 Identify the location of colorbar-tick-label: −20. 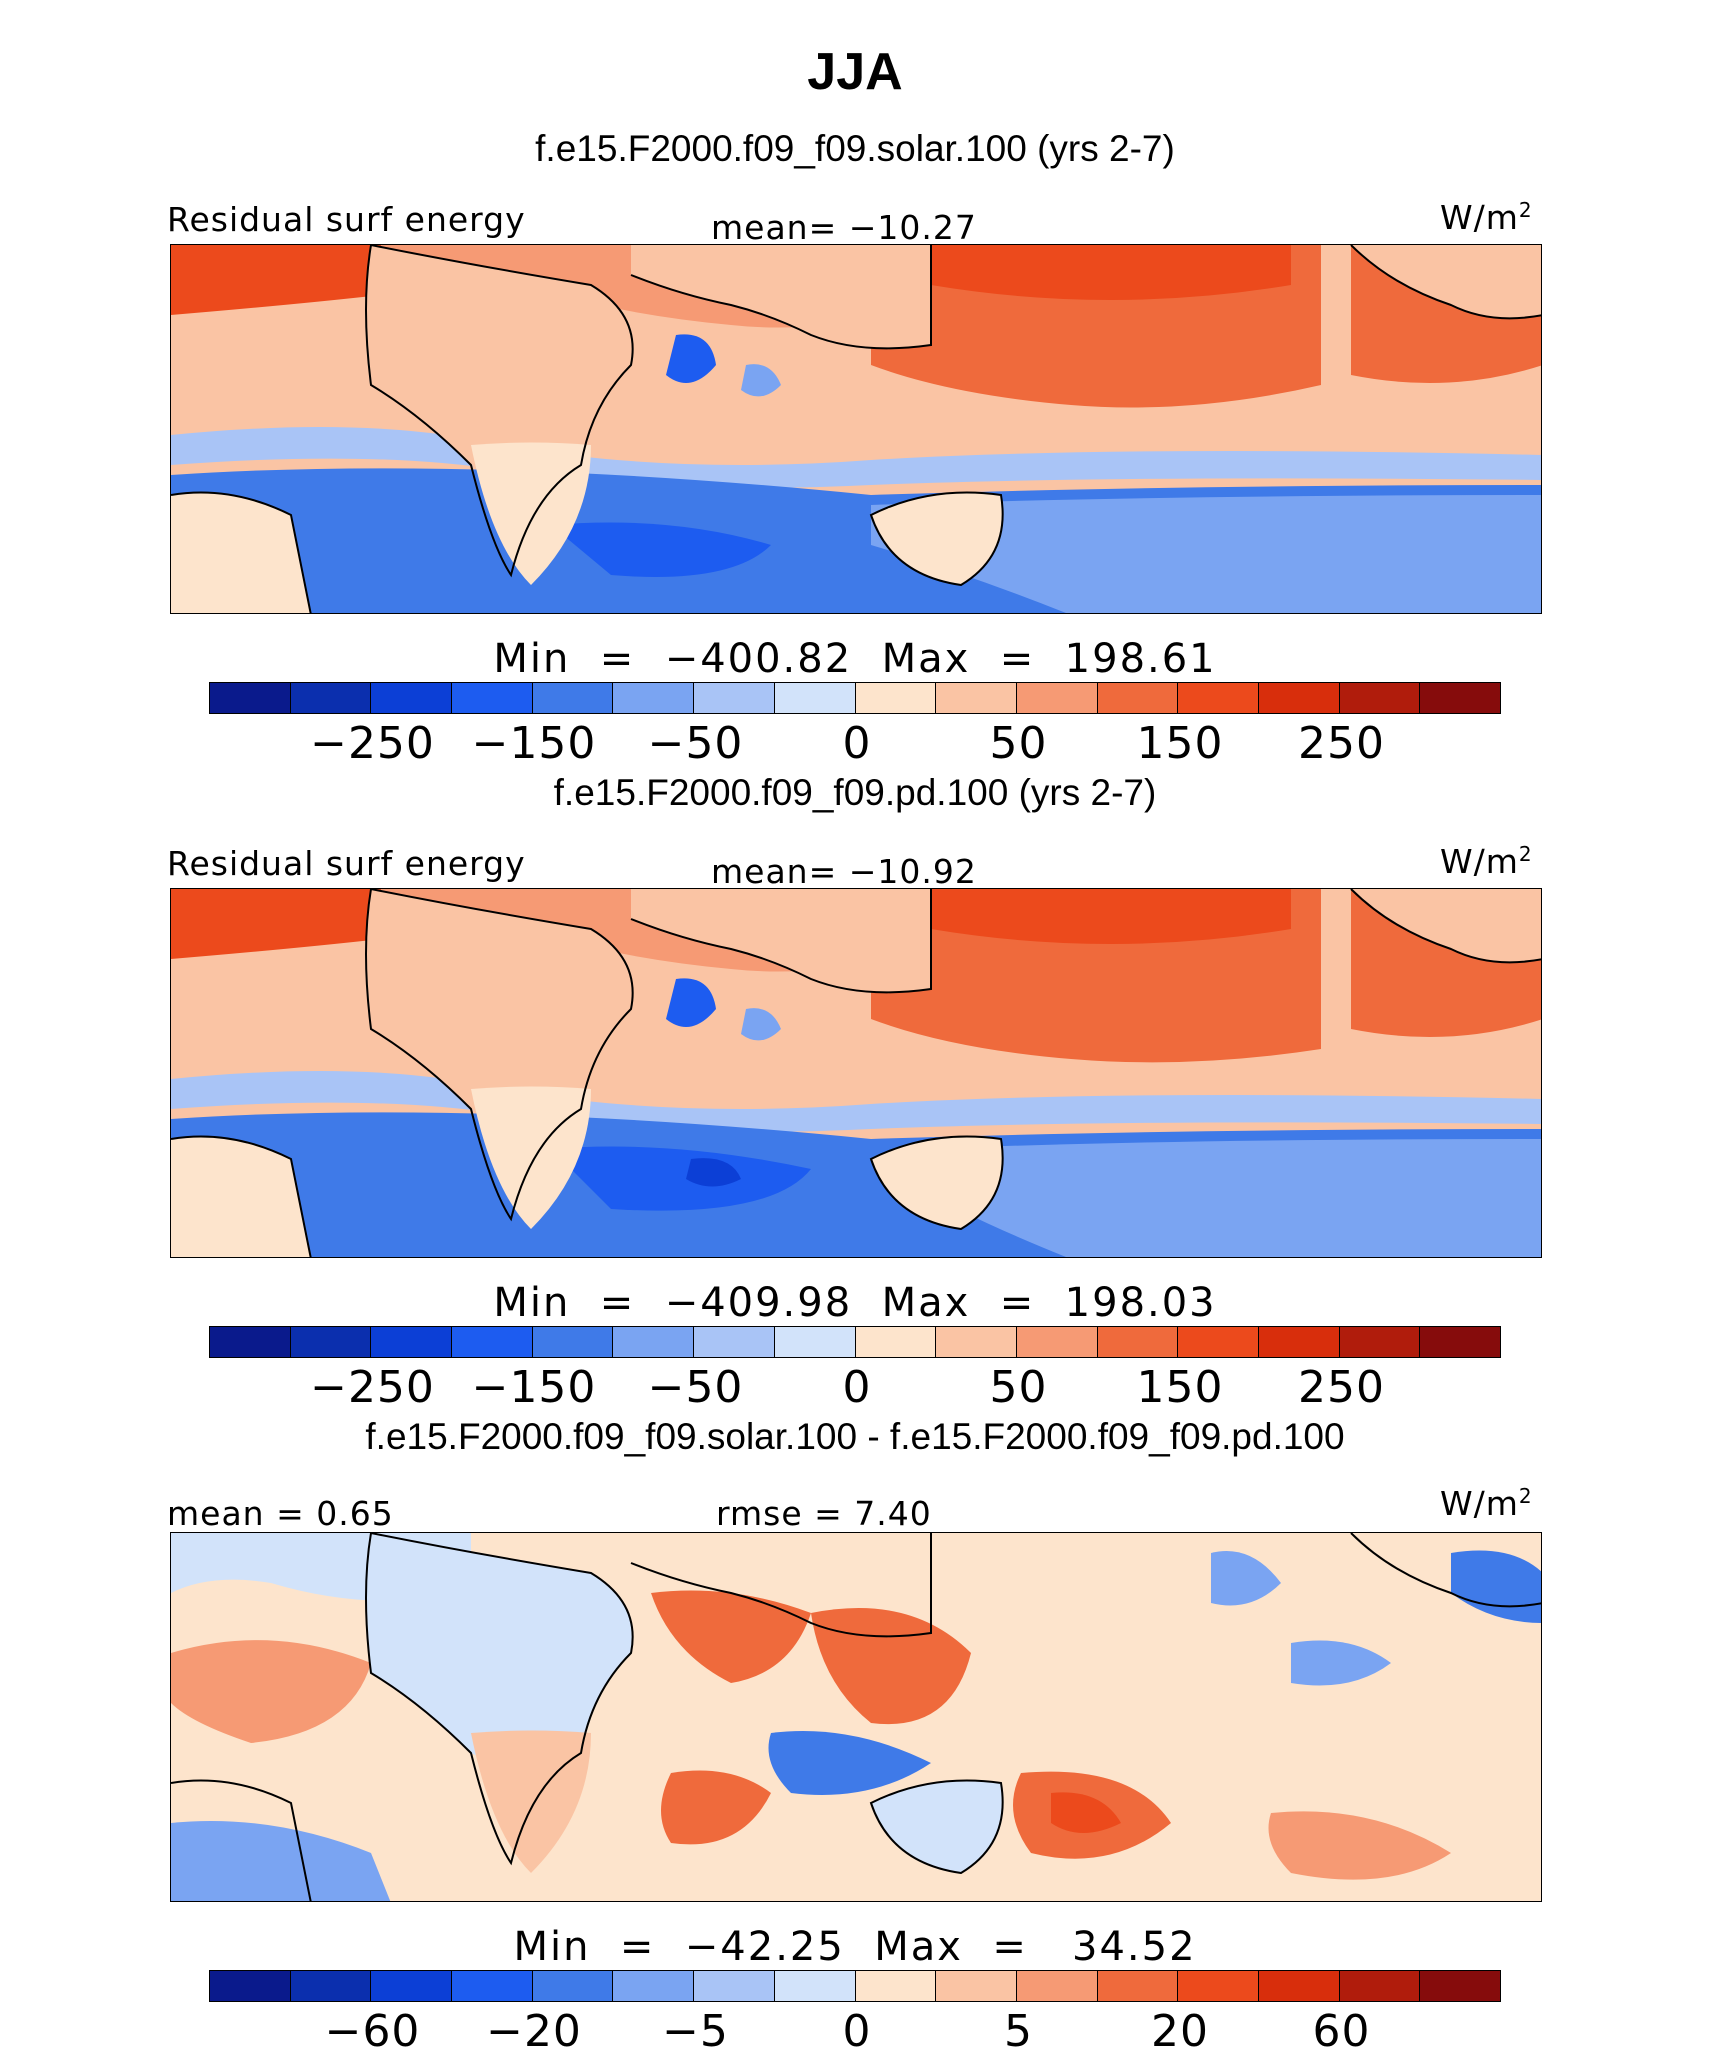
(534, 2031).